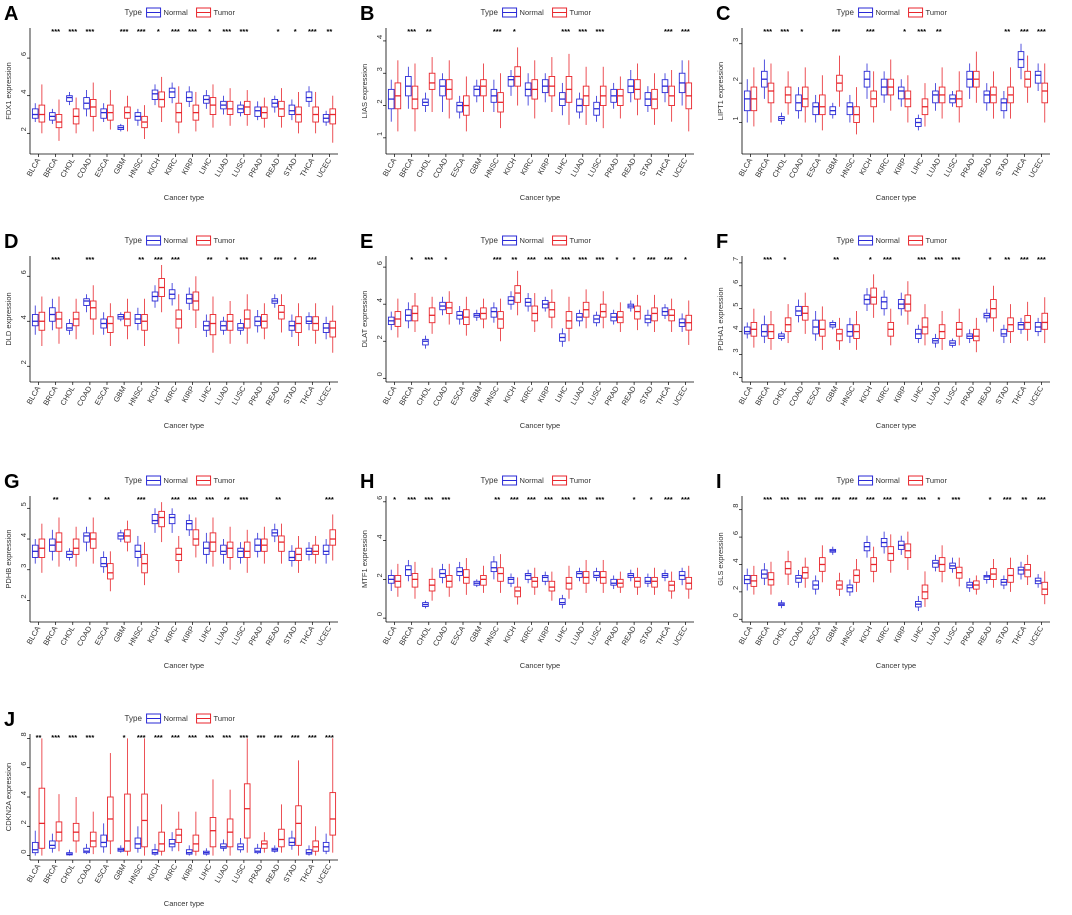 This screenshot has width=1072, height=915. I want to click on box-tumor-kich, so click(517, 293).